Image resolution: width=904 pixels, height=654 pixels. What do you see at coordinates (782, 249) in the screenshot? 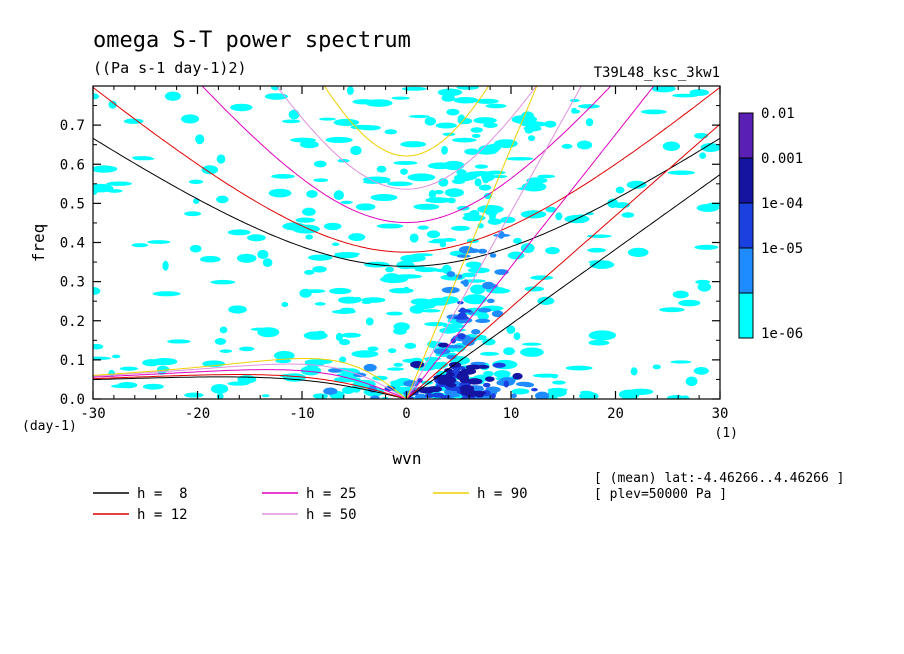
I see `colorbar-label: 1e-05` at bounding box center [782, 249].